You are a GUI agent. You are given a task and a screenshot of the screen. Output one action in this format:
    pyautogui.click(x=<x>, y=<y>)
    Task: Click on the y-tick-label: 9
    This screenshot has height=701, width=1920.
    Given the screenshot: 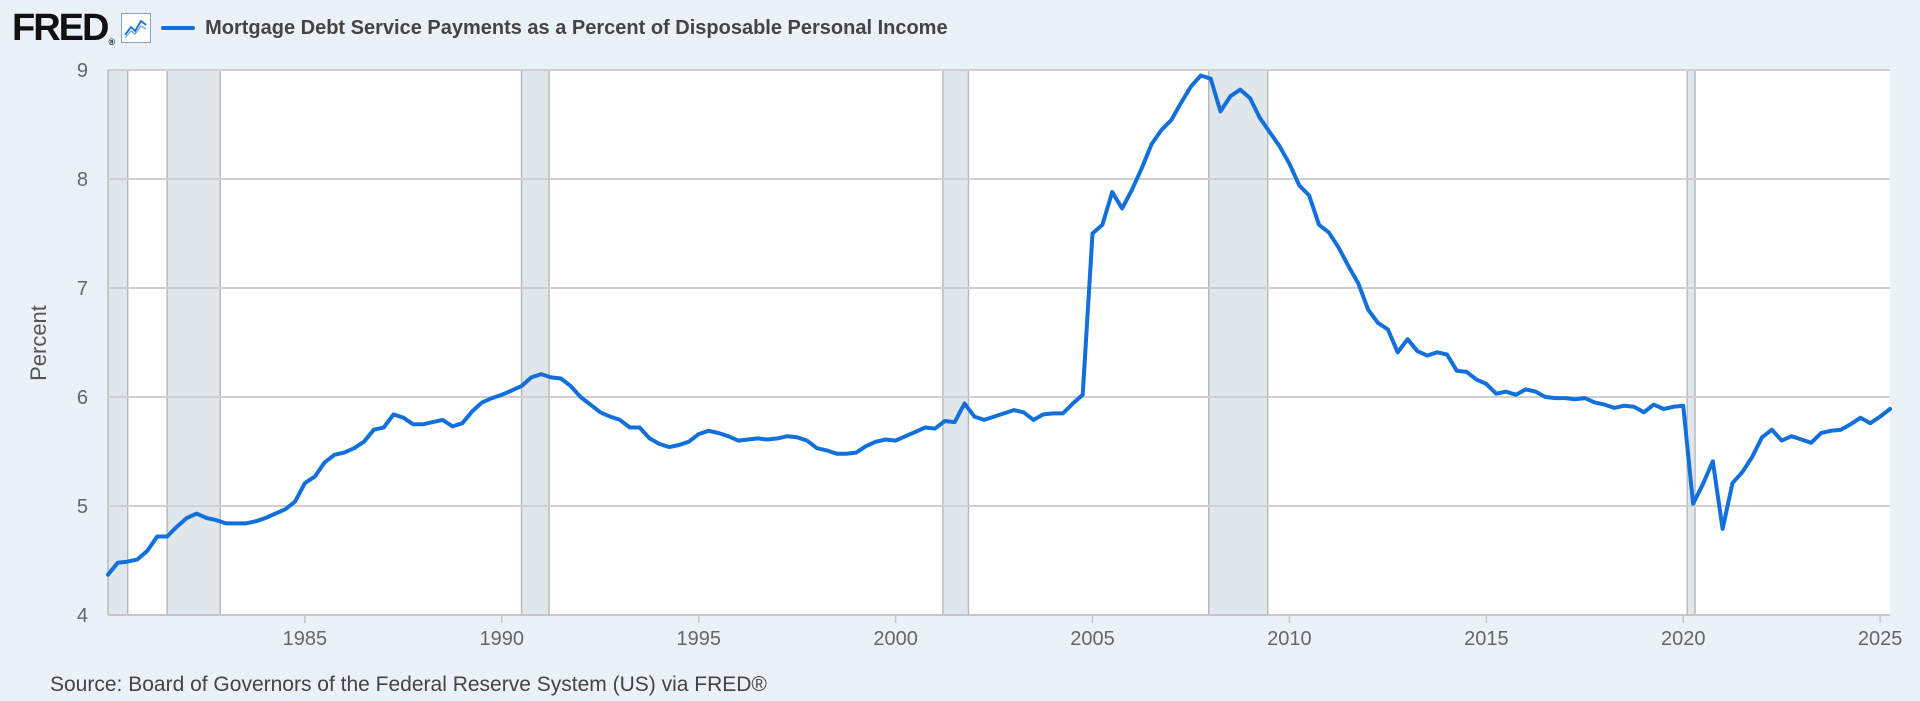 What is the action you would take?
    pyautogui.click(x=82, y=71)
    